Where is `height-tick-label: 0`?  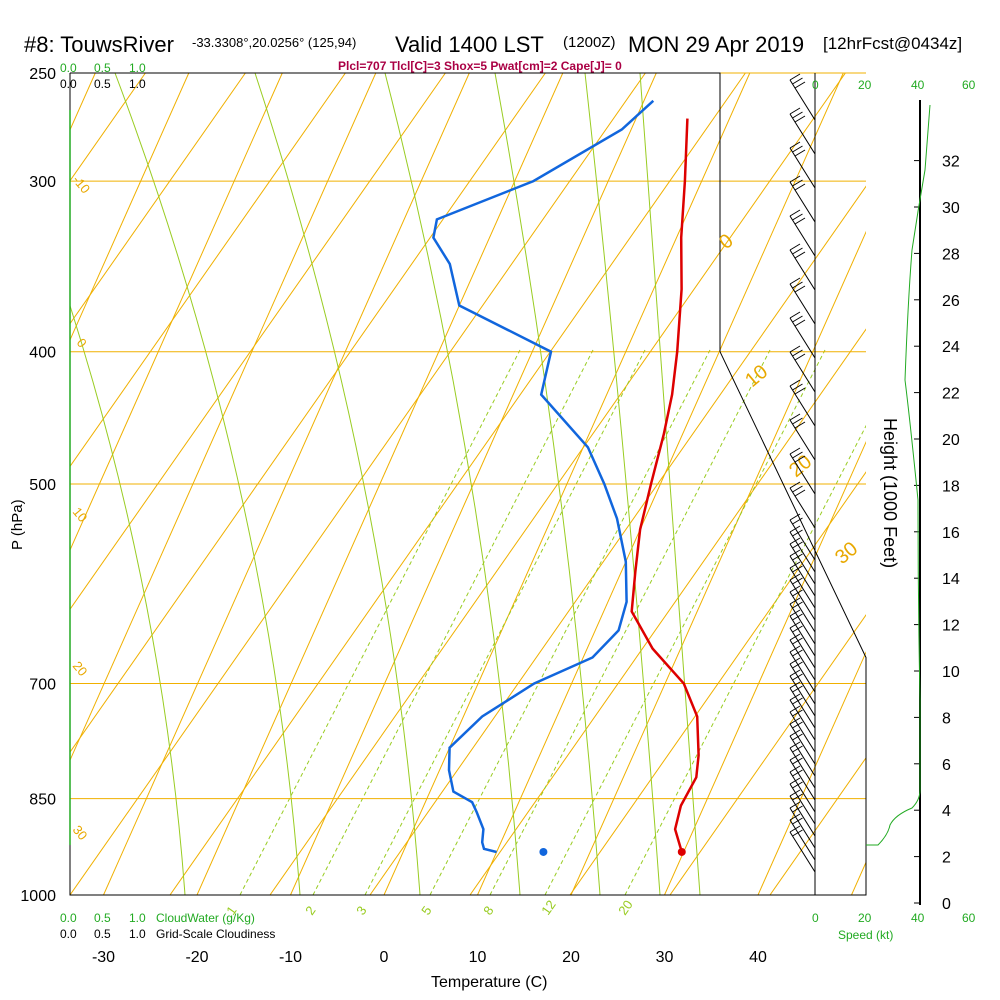
height-tick-label: 0 is located at coordinates (946, 904).